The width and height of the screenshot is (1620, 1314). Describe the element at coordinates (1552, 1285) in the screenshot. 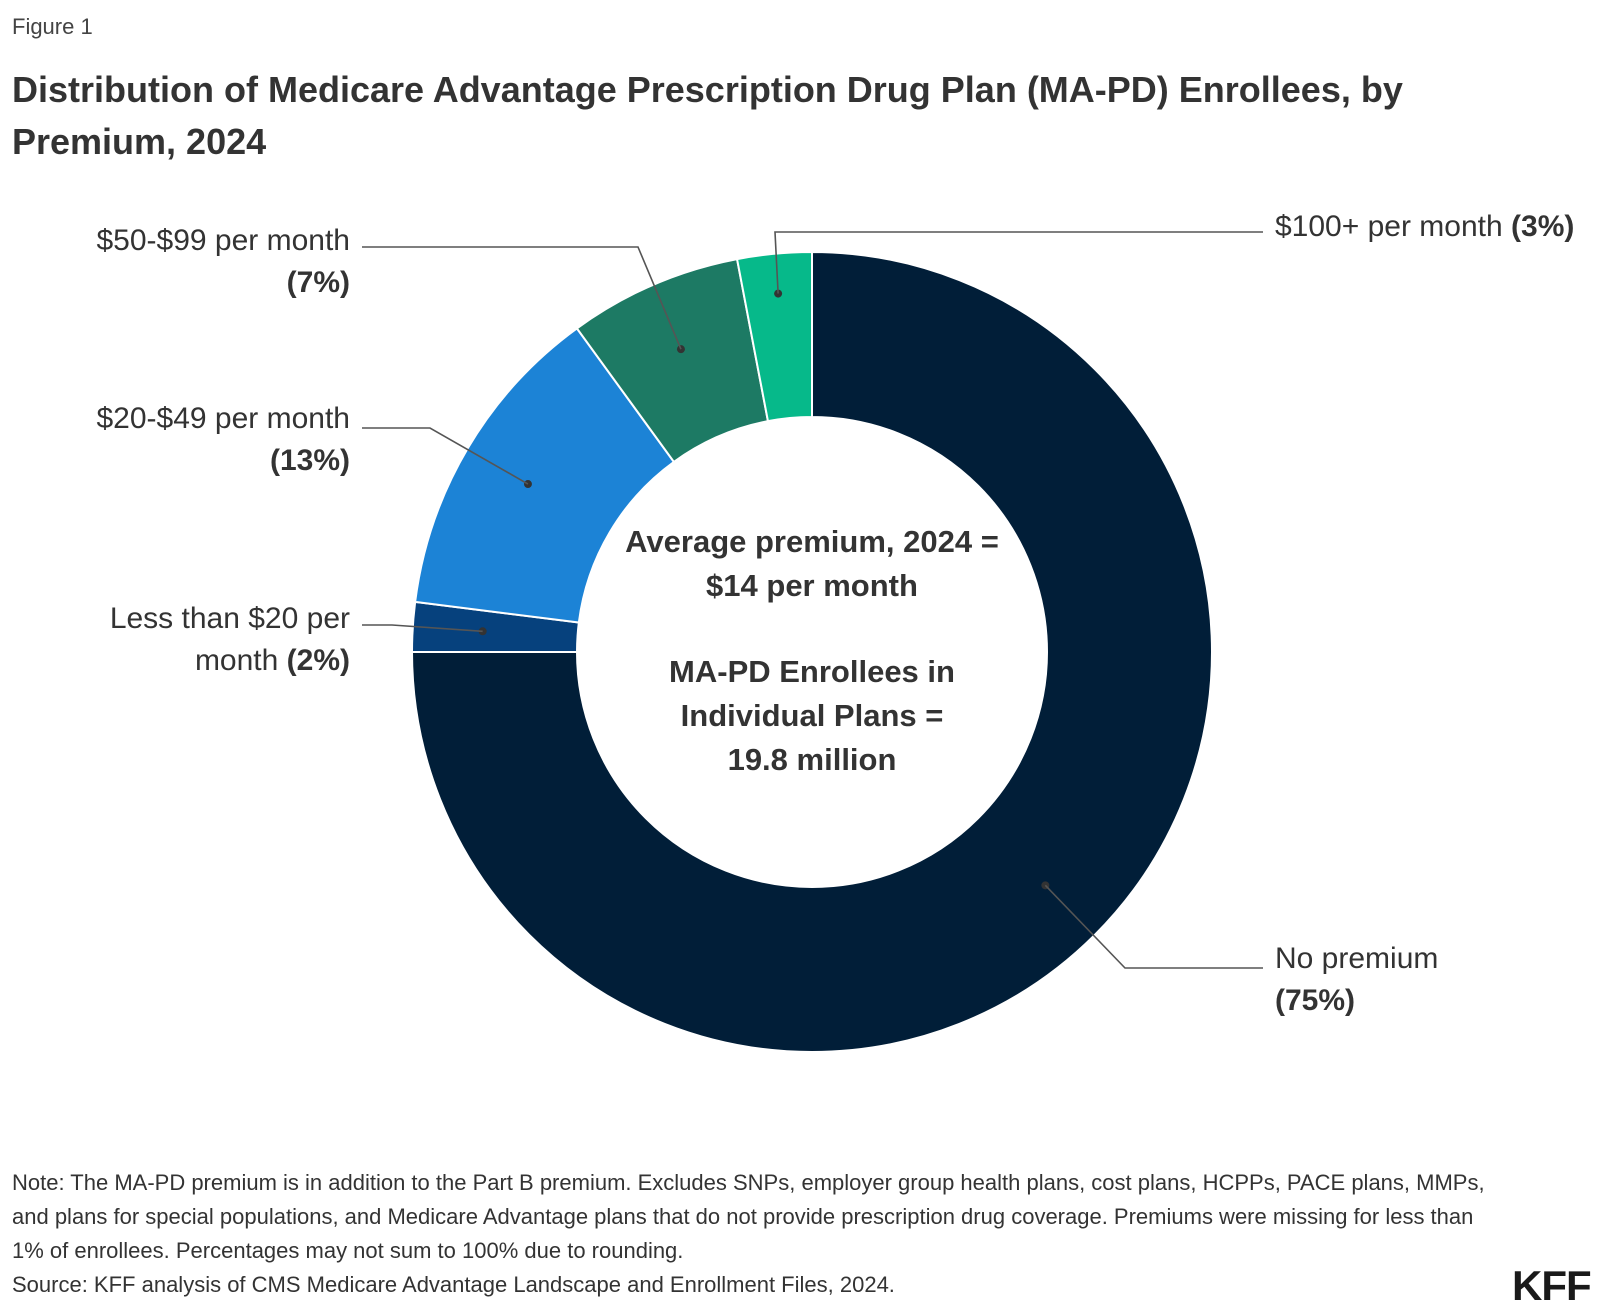

I see `kff-logo: KFF` at that location.